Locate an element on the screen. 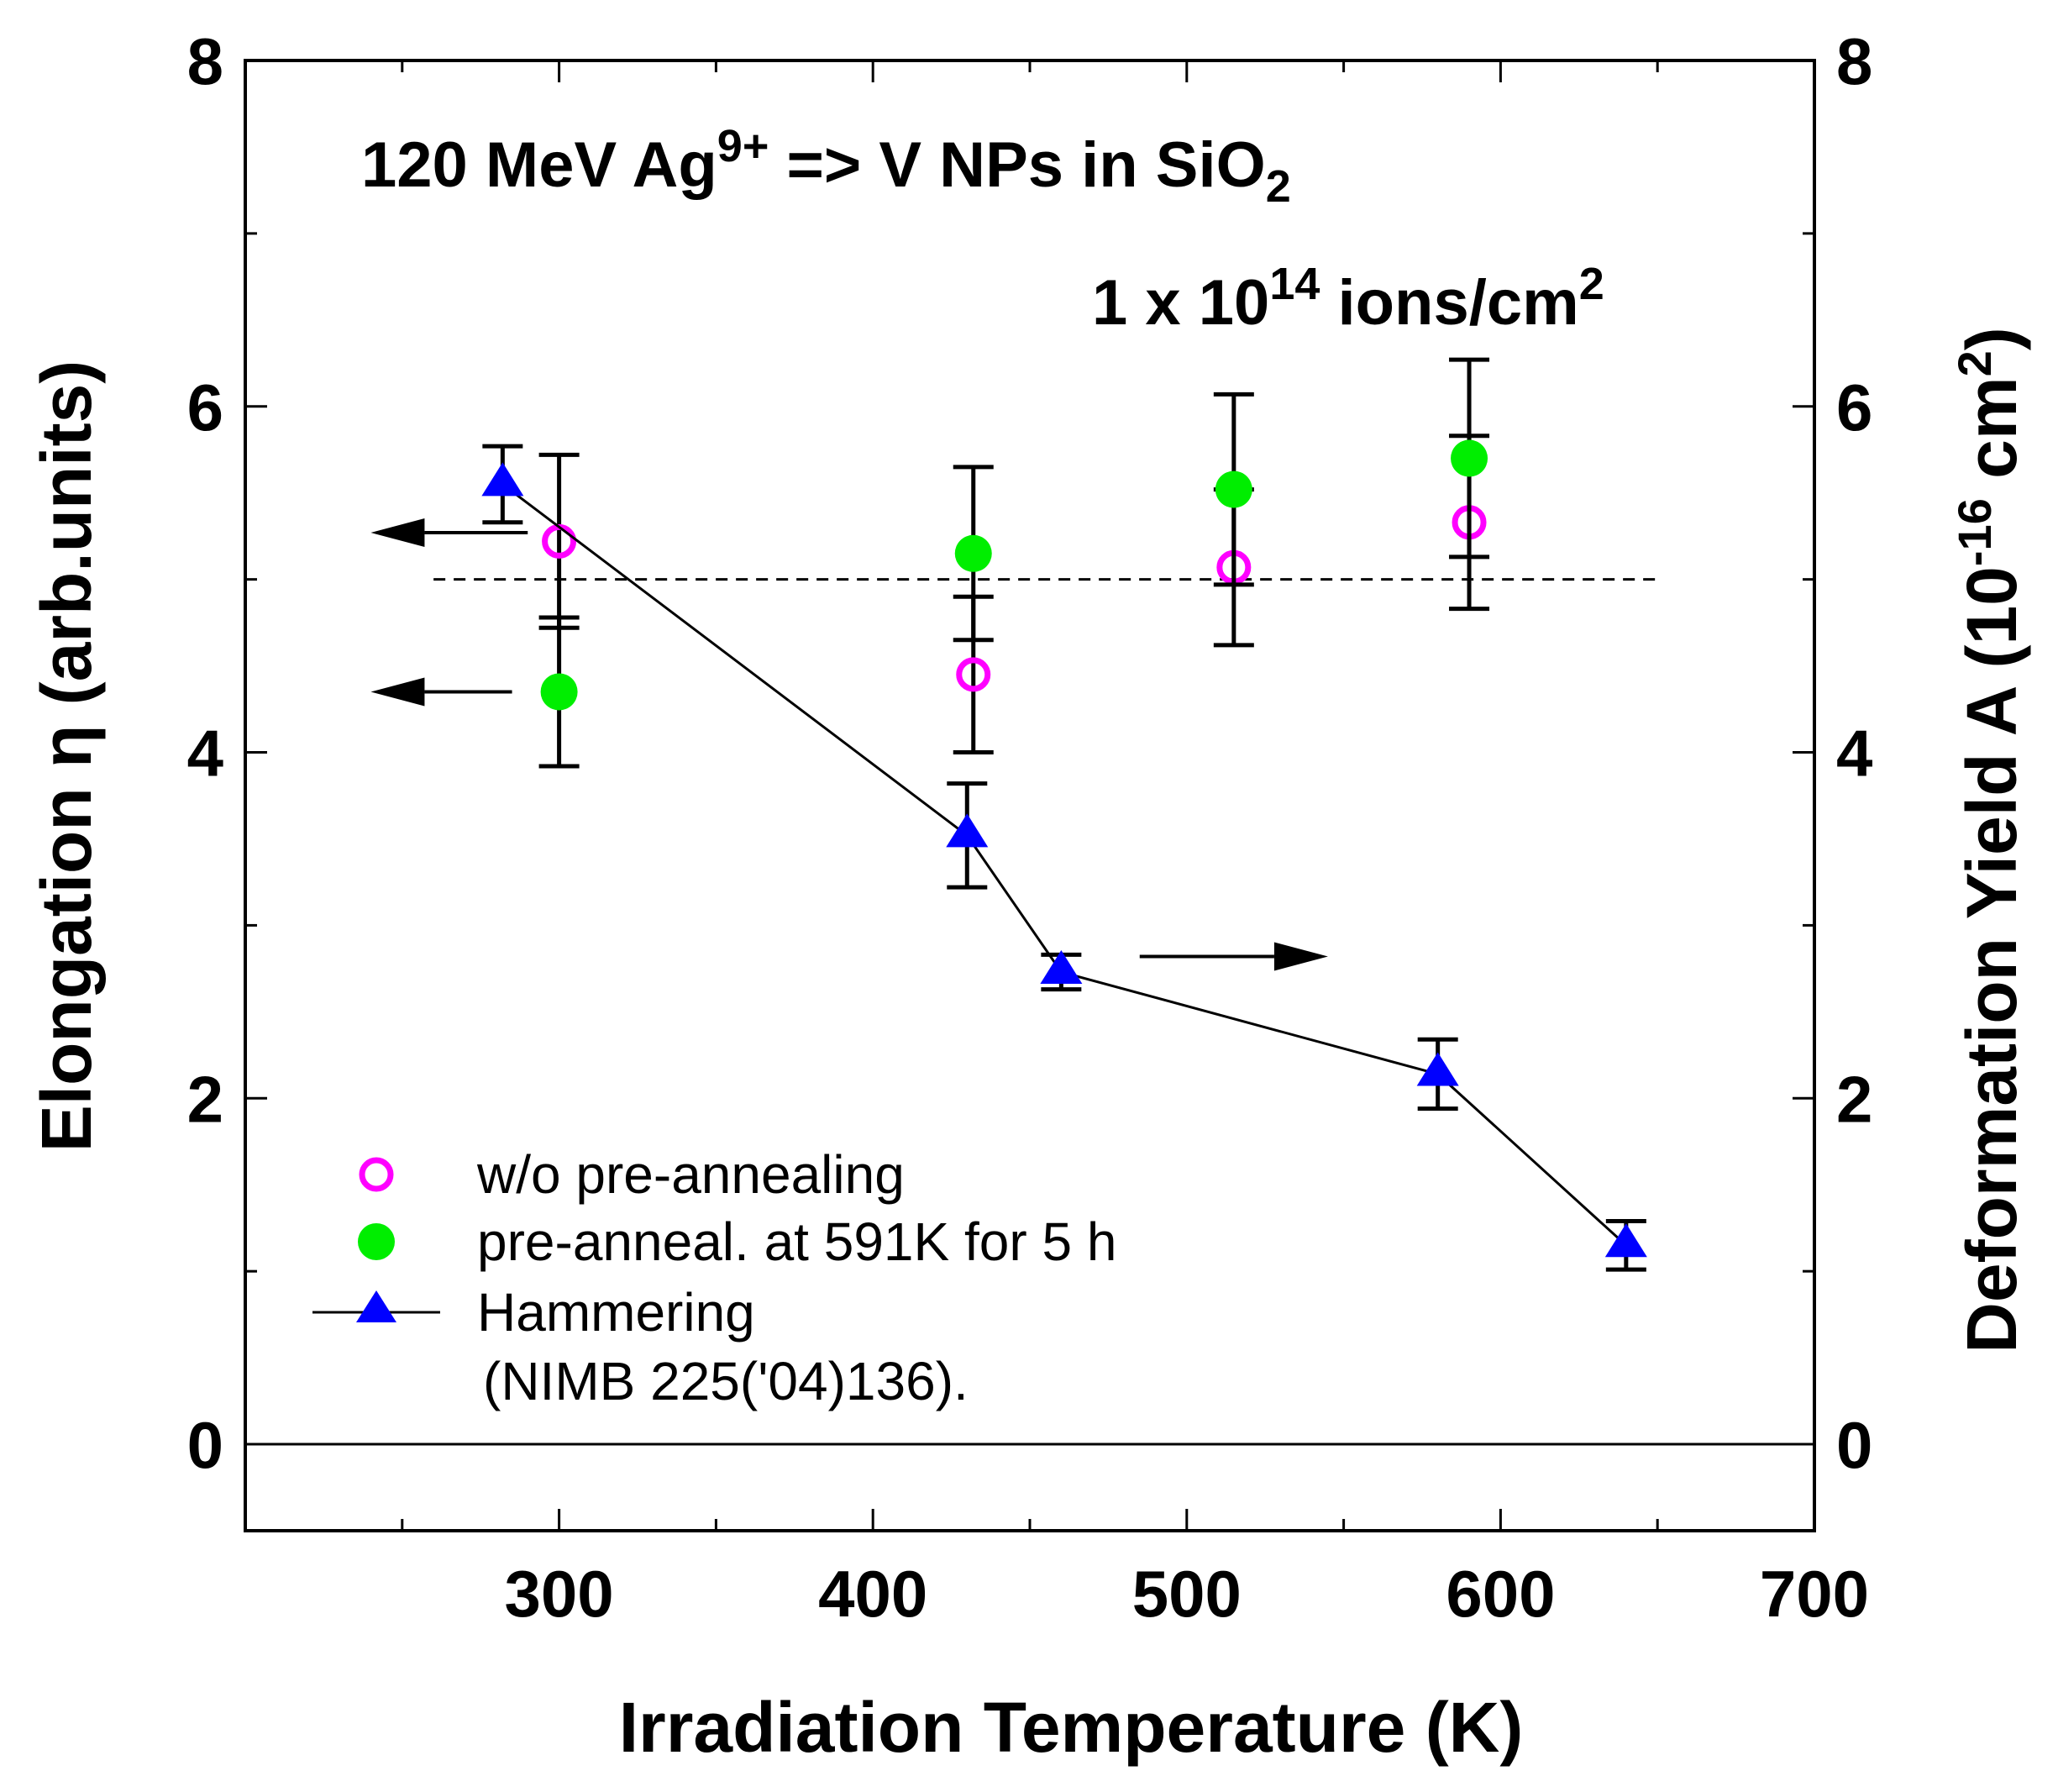 Image resolution: width=2058 pixels, height=1792 pixels. y-tick-label-left: 6 is located at coordinates (205, 407).